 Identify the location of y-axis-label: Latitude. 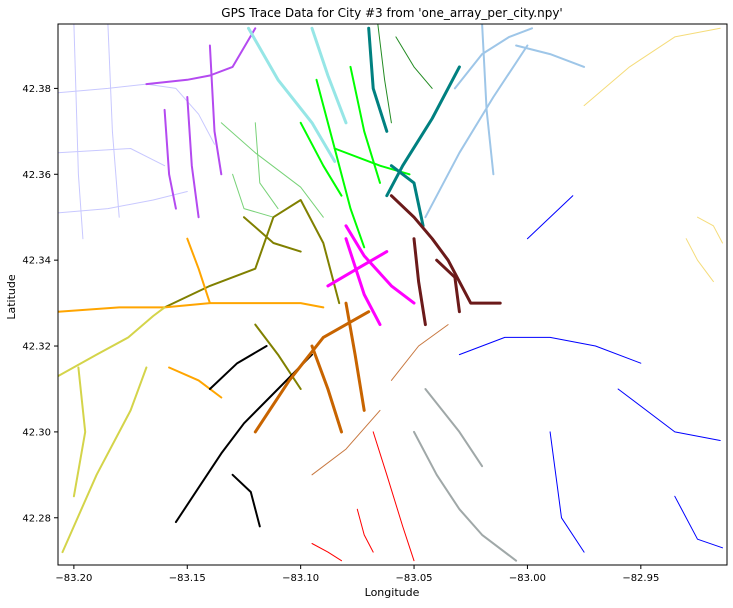
(11, 297).